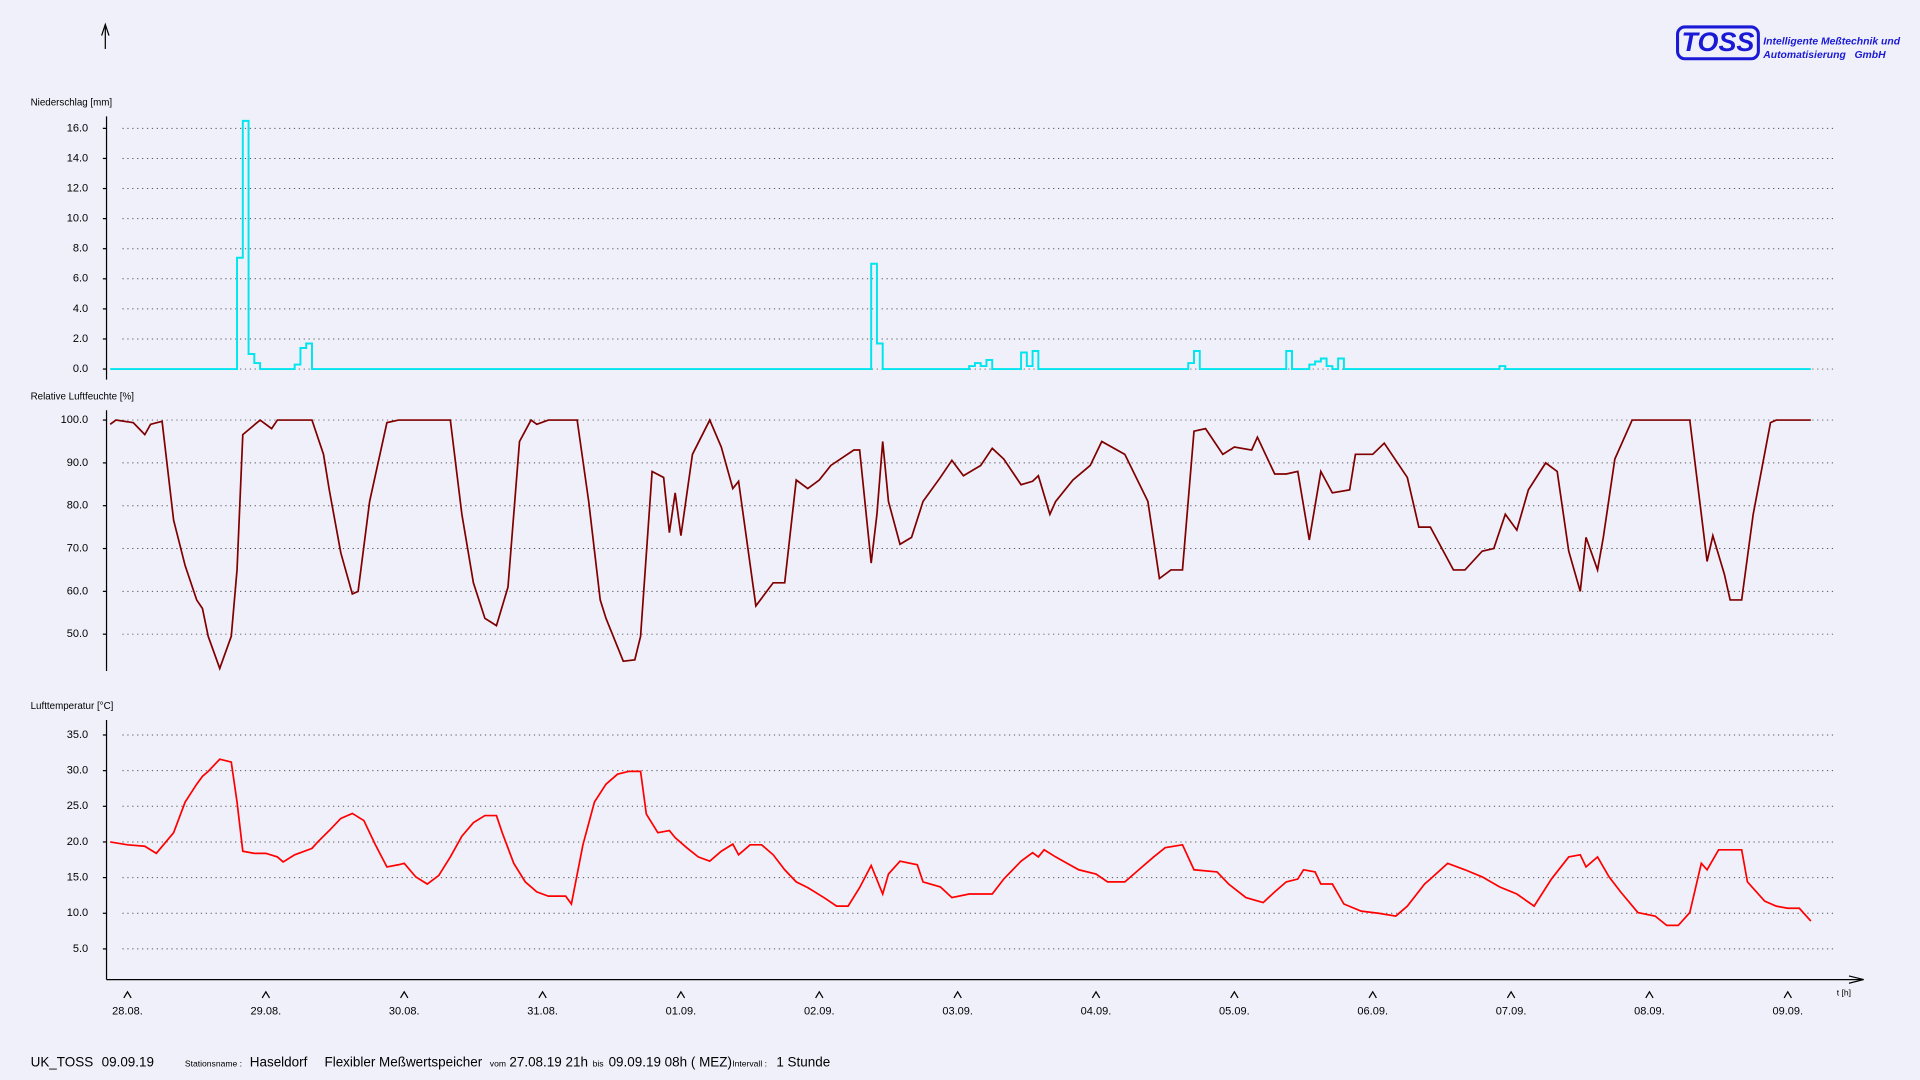 Image resolution: width=1920 pixels, height=1080 pixels. Describe the element at coordinates (670, 1061) in the screenshot. I see `footer-text: 09.09.19 08h ( MEZ)` at that location.